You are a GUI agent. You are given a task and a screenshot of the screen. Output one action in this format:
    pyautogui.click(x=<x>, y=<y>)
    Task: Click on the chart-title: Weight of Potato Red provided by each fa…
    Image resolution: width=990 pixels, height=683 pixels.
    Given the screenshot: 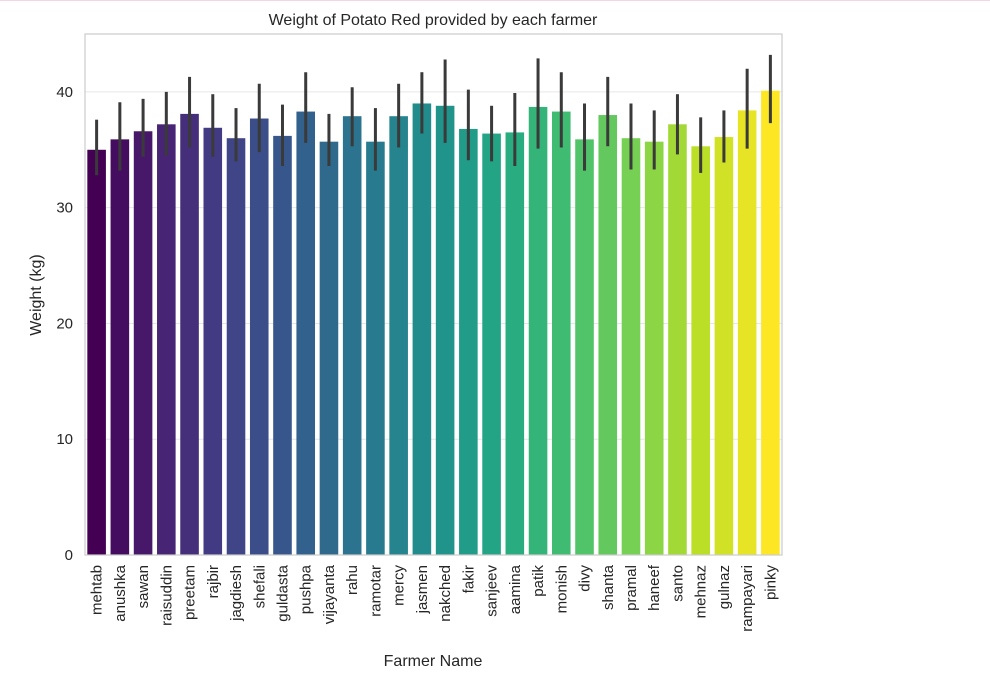 What is the action you would take?
    pyautogui.click(x=433, y=20)
    